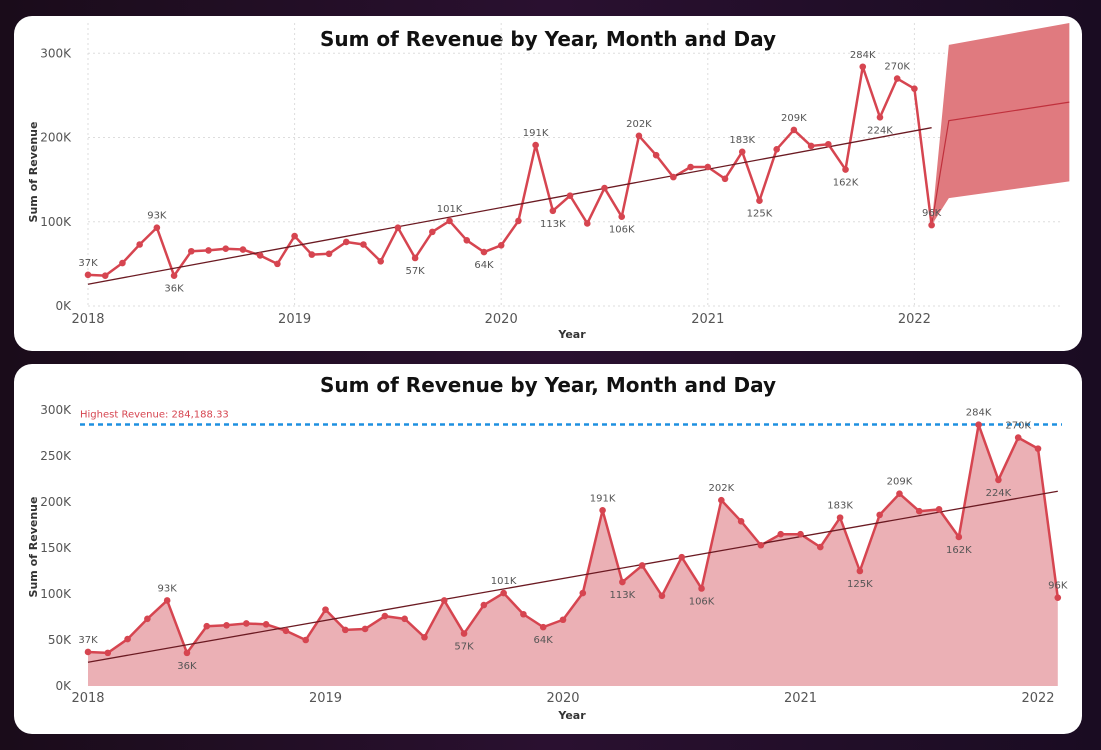  I want to click on forecast-confidence-band, so click(1000, 124).